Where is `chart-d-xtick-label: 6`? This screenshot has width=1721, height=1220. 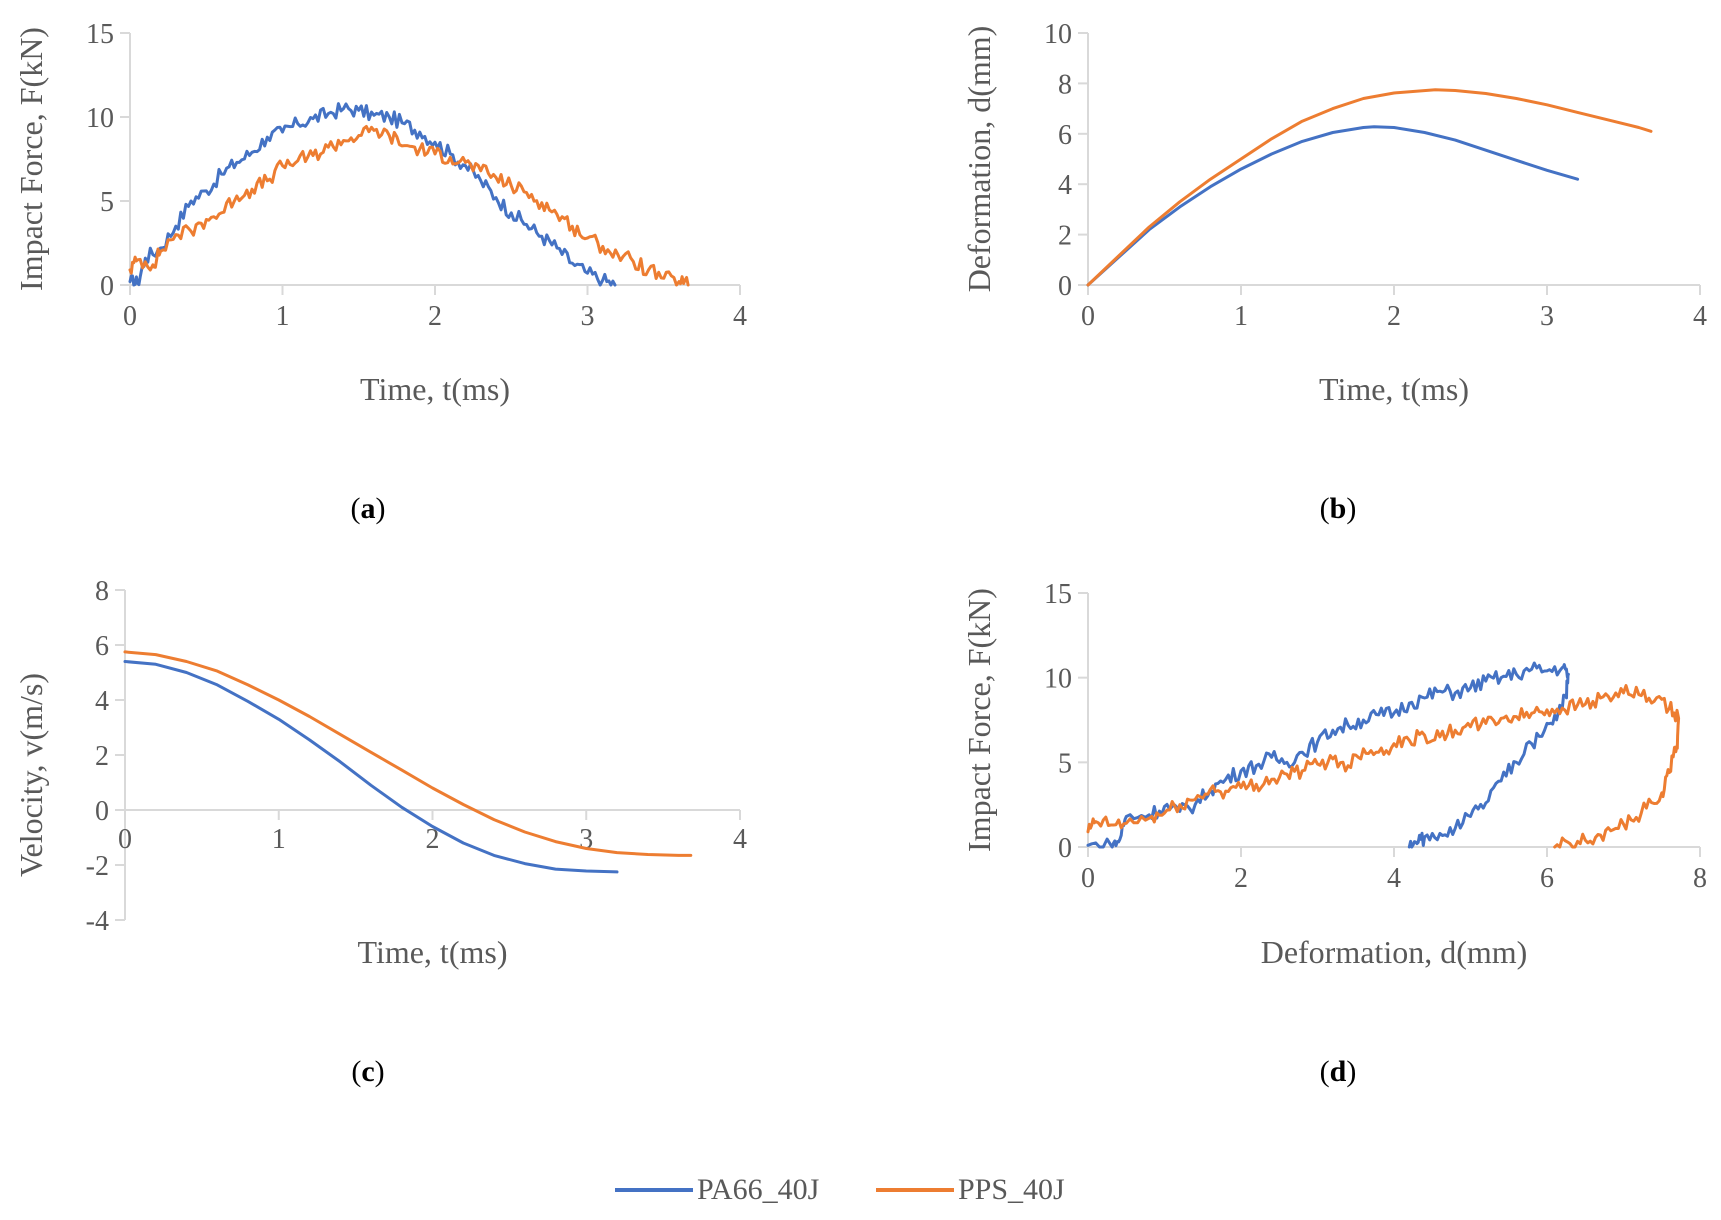 chart-d-xtick-label: 6 is located at coordinates (1547, 878).